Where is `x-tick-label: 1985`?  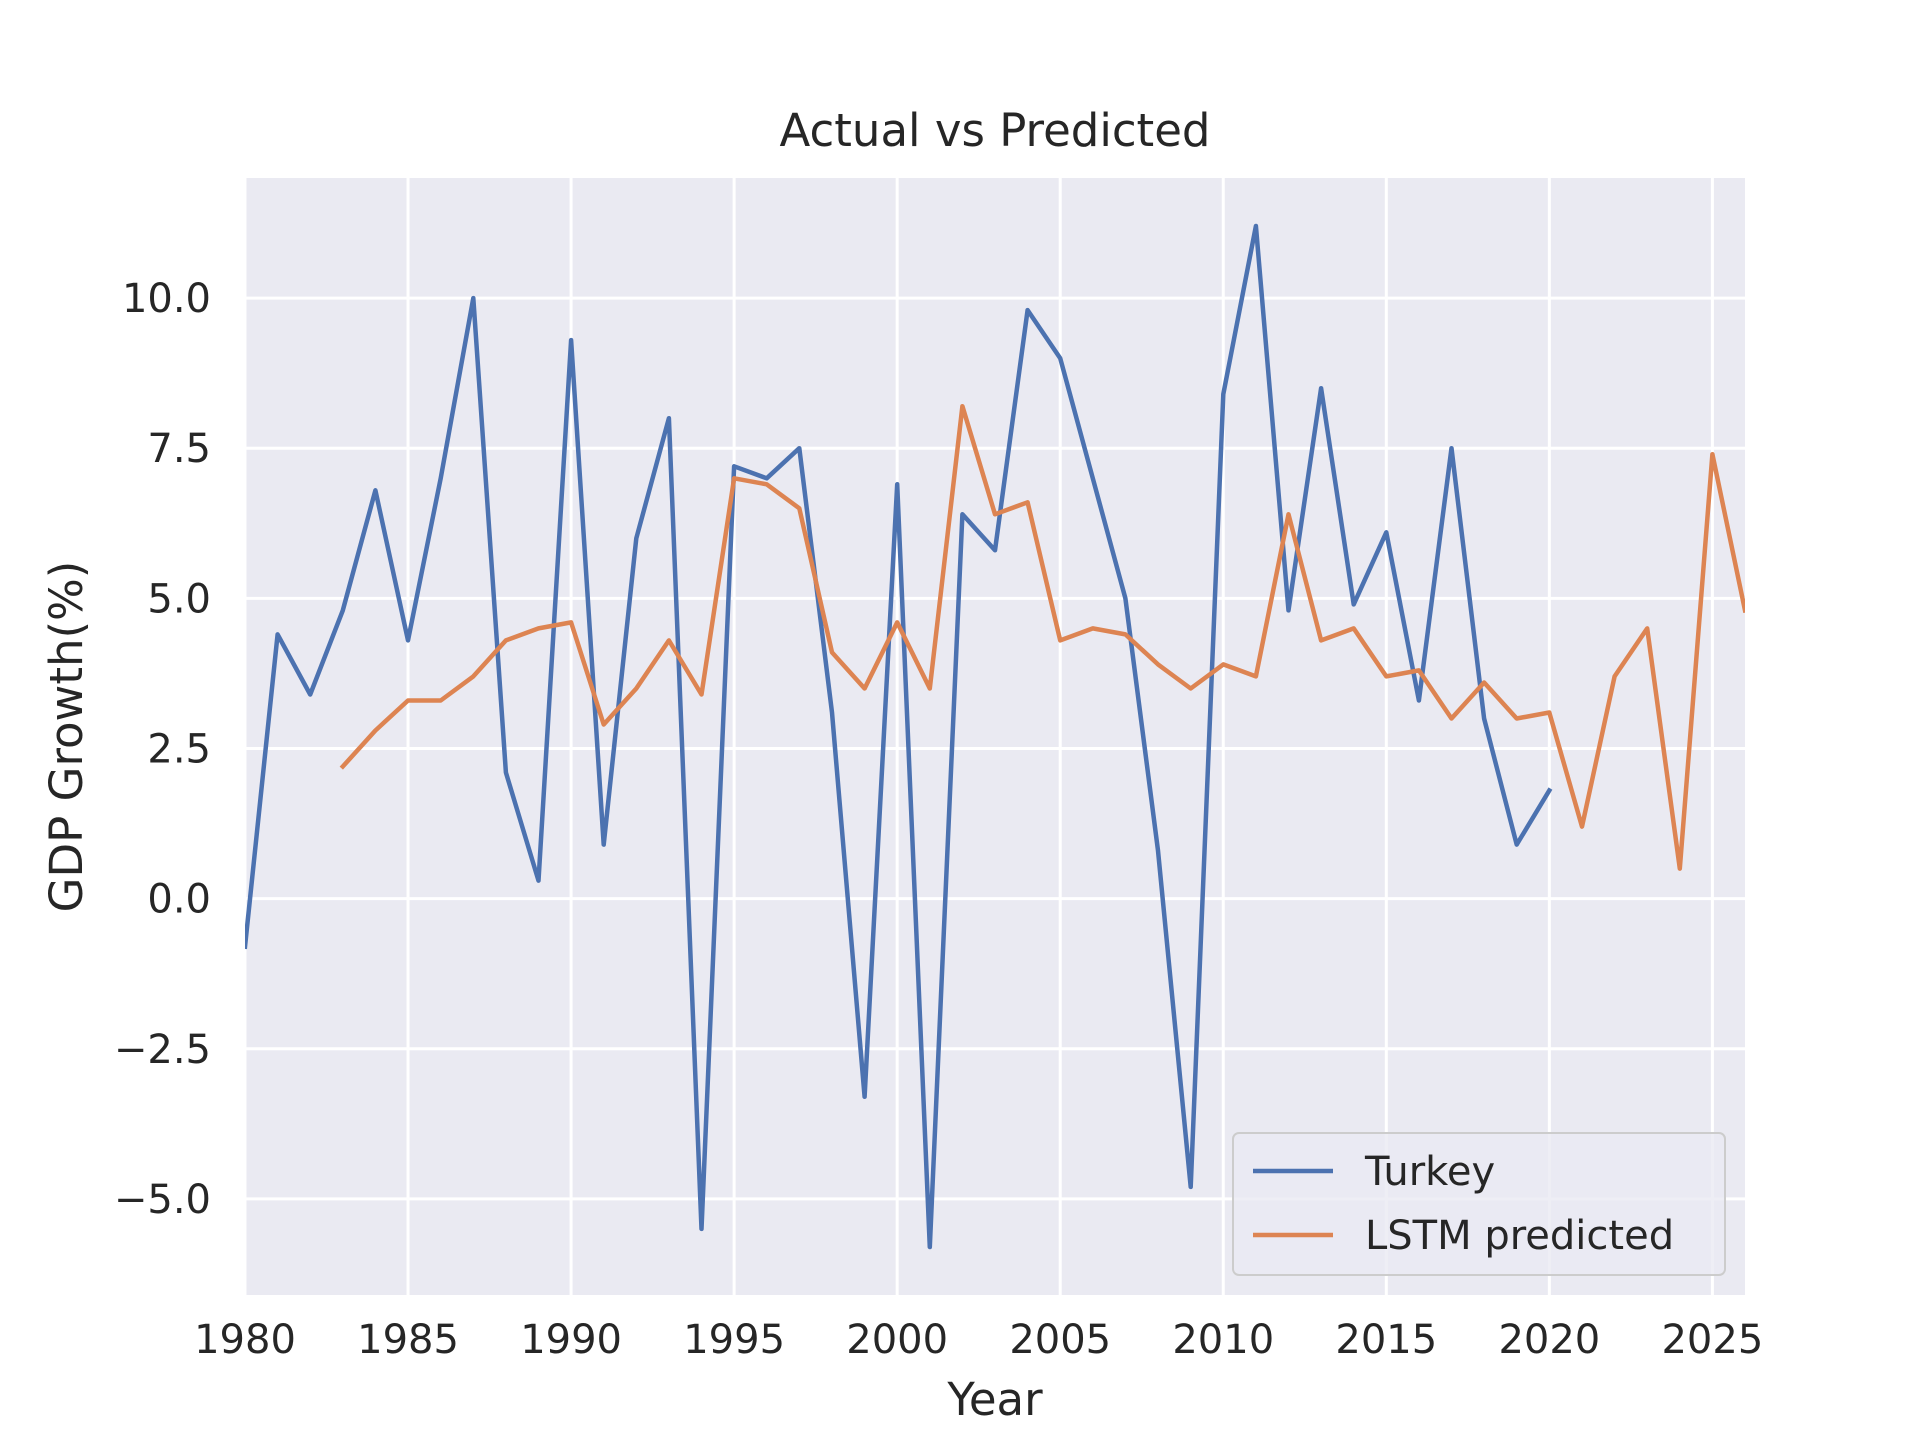
x-tick-label: 1985 is located at coordinates (408, 1340).